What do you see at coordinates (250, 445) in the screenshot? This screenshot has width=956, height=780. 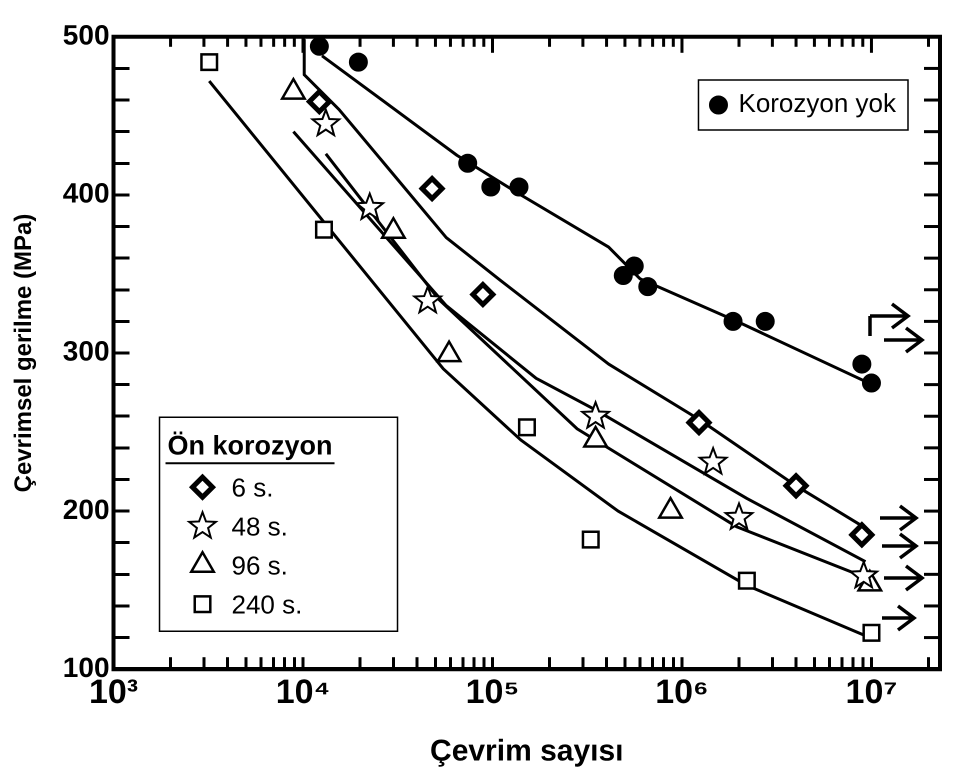 I see `legend-title: Ön korozyon` at bounding box center [250, 445].